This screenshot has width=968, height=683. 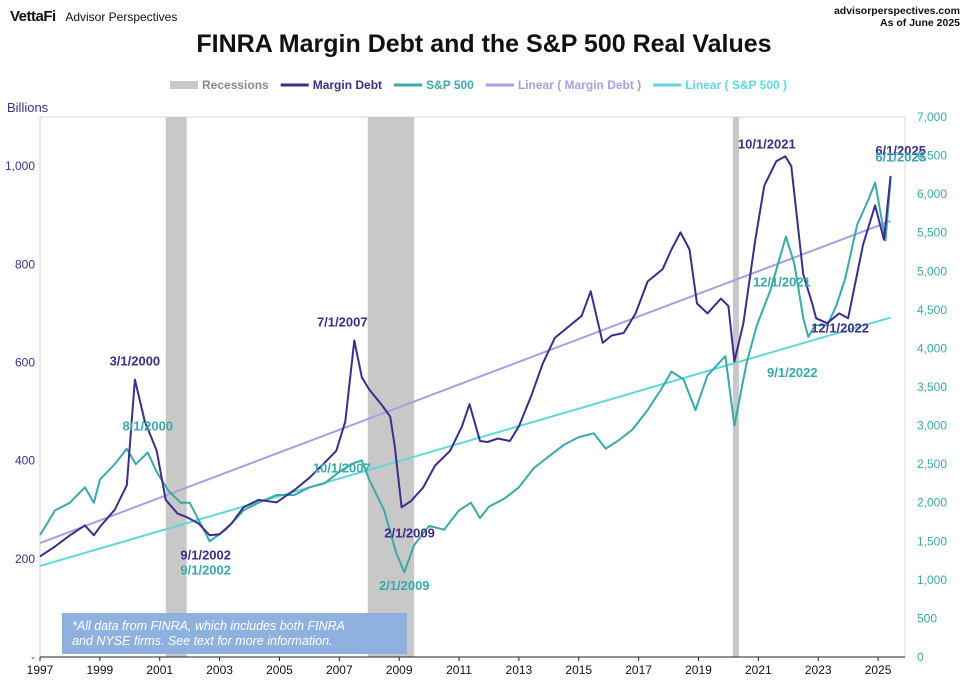 I want to click on y-left-label: Billions, so click(x=28, y=107).